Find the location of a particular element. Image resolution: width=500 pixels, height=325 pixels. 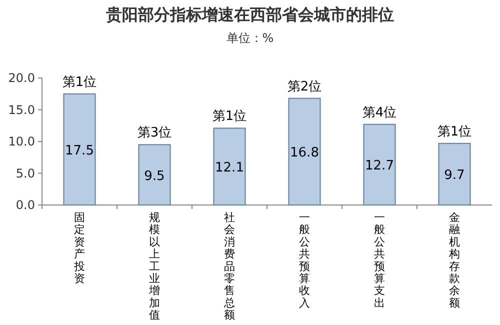

annotation: 第3位 is located at coordinates (154, 133).